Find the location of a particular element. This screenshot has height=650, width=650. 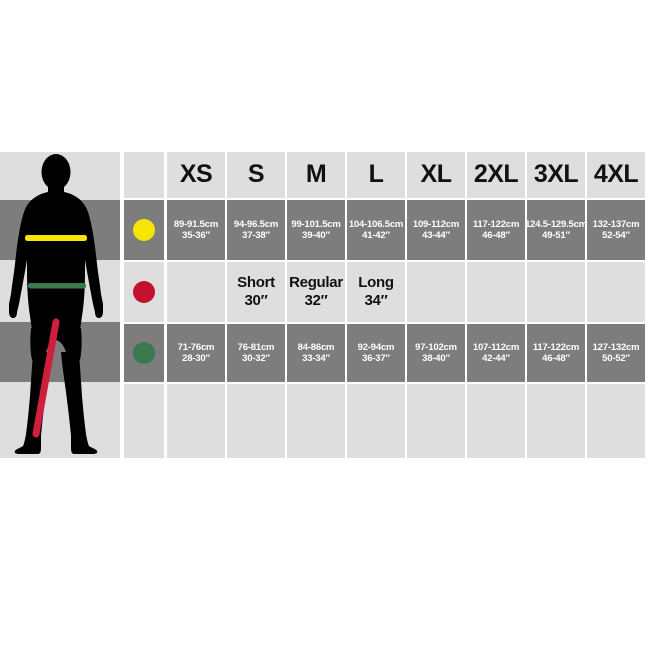

waist-measure-line is located at coordinates (57, 286).